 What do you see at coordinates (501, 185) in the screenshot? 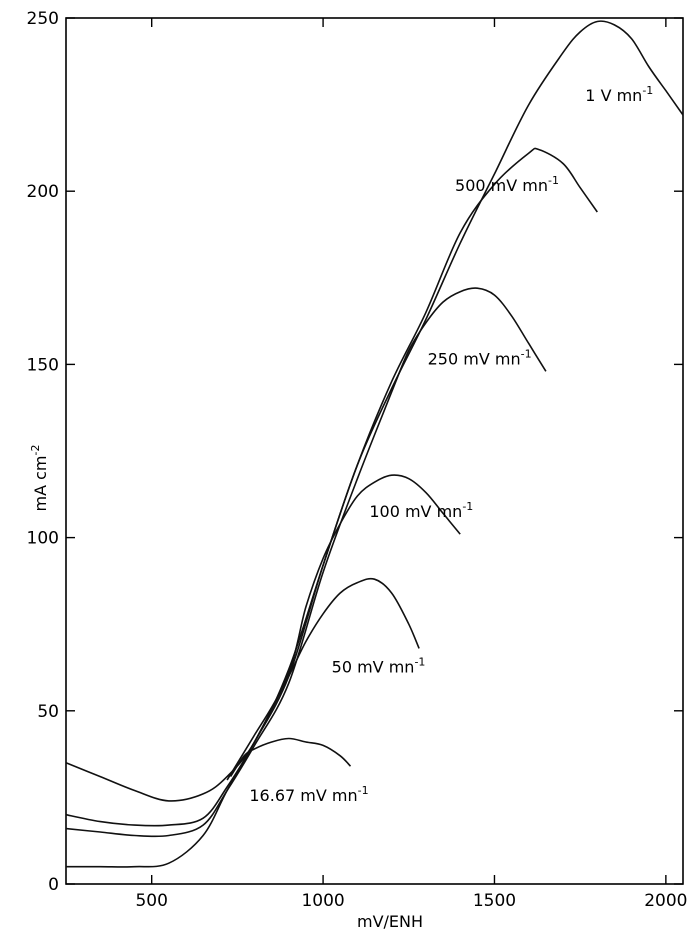
I see `series-label-text: 500 mV mn` at bounding box center [501, 185].